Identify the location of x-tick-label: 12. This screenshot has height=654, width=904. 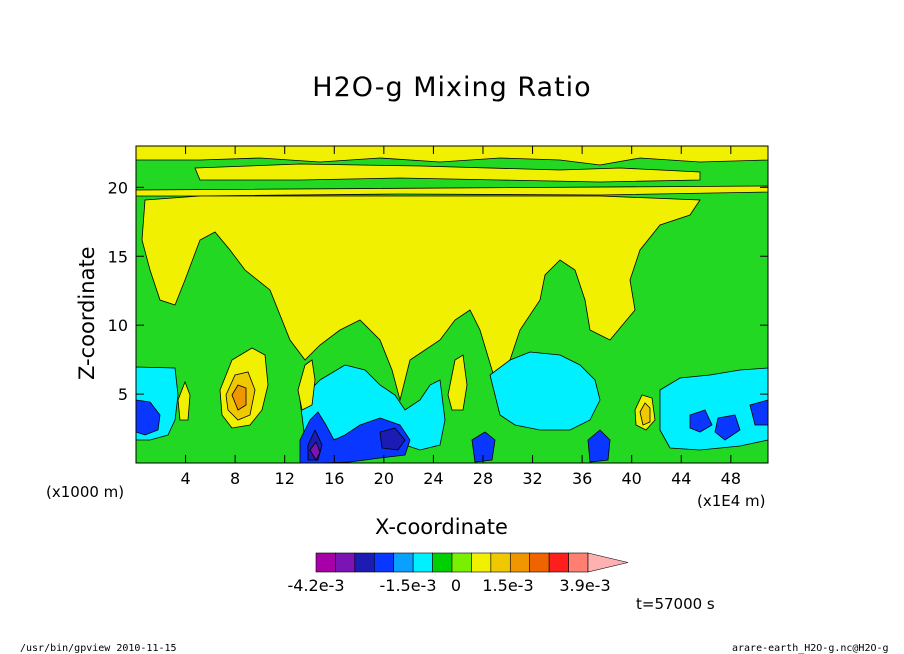
(285, 478).